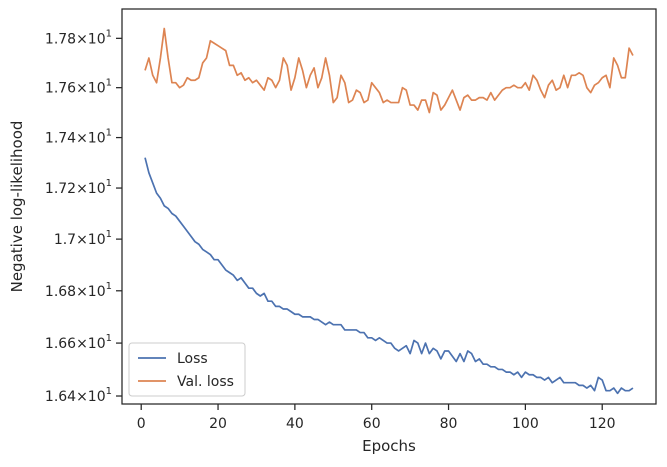 The image size is (667, 467). I want to click on y-tick-label: 1.72×10¹, so click(78, 187).